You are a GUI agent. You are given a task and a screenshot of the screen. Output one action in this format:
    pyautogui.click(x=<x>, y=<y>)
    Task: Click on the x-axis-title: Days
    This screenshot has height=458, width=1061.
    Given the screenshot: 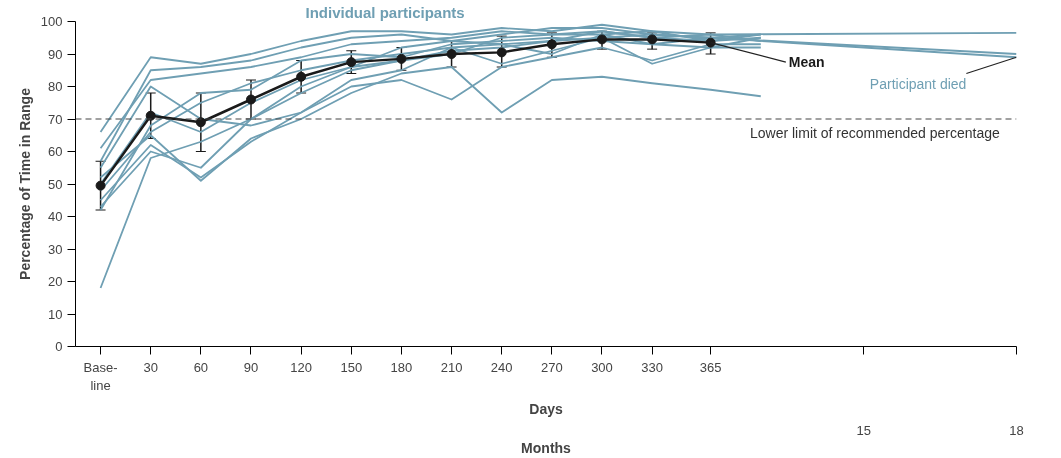 What is the action you would take?
    pyautogui.click(x=546, y=408)
    